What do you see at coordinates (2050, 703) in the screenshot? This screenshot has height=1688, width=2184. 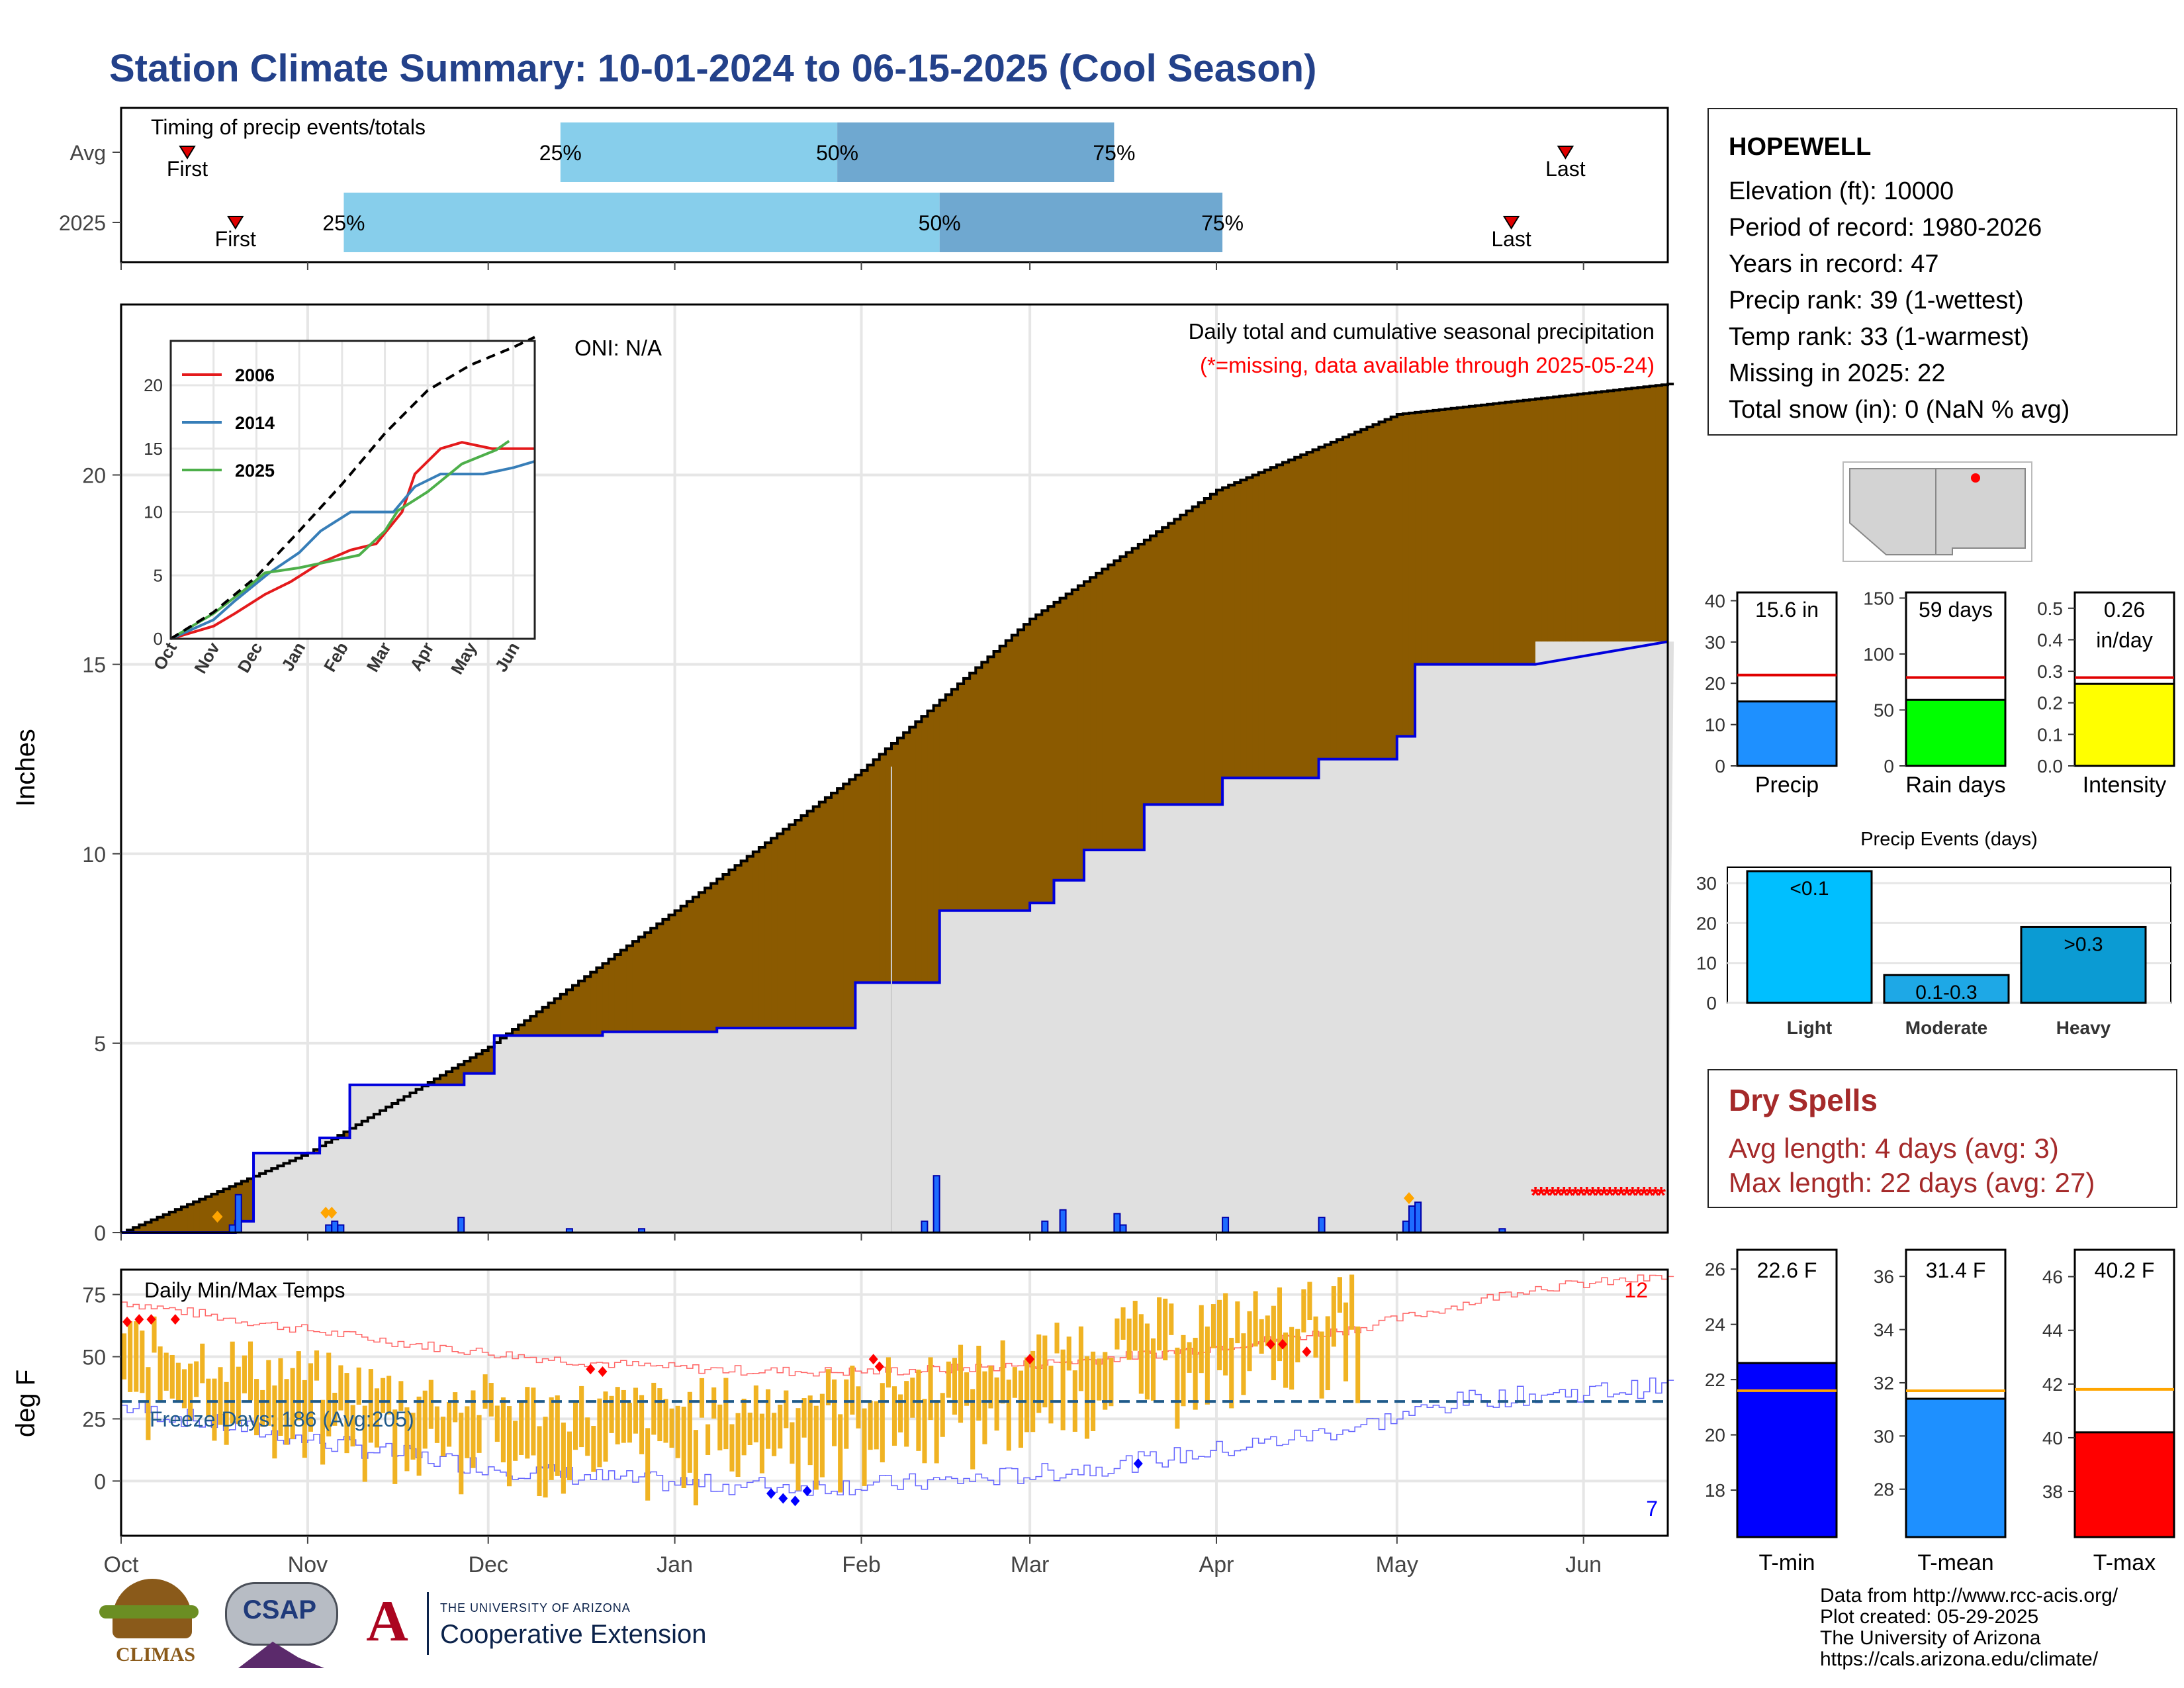 I see `summary-tick-label: 0.2` at bounding box center [2050, 703].